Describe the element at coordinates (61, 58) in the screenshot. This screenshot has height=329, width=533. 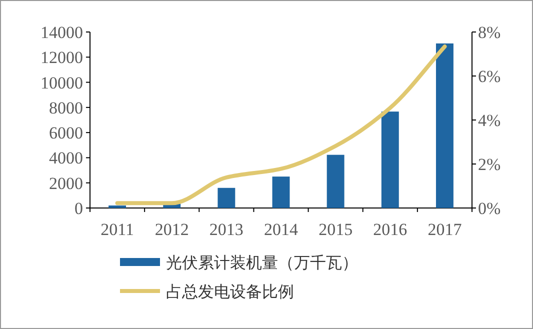
I see `y-tick-label: 12000` at that location.